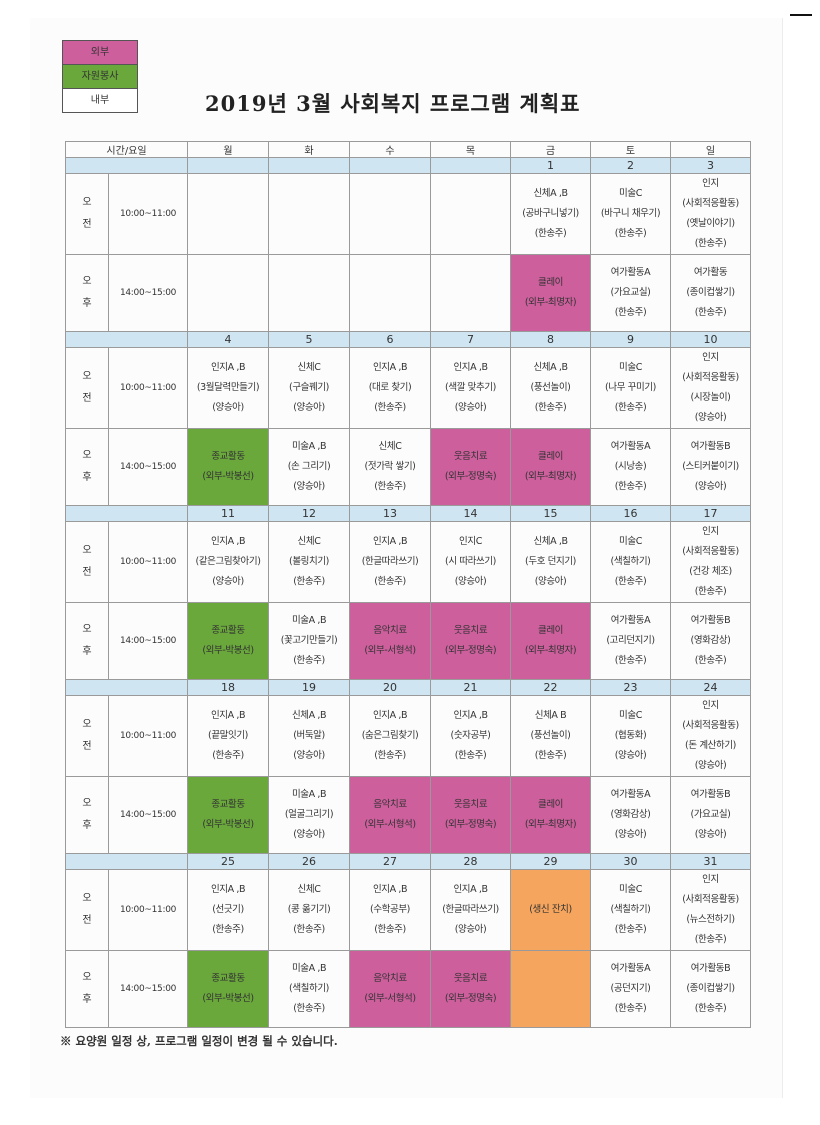 The image size is (820, 1125). I want to click on program-line: (외부-서형석), so click(390, 650).